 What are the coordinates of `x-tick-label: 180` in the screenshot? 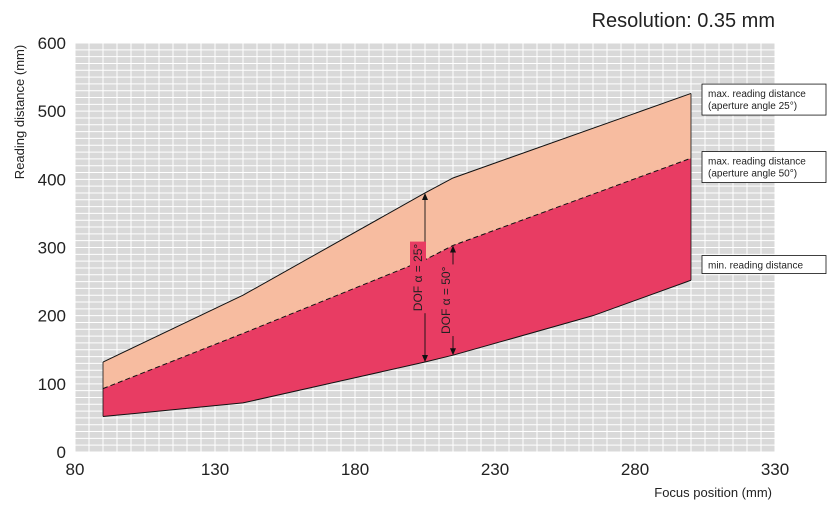 It's located at (355, 469).